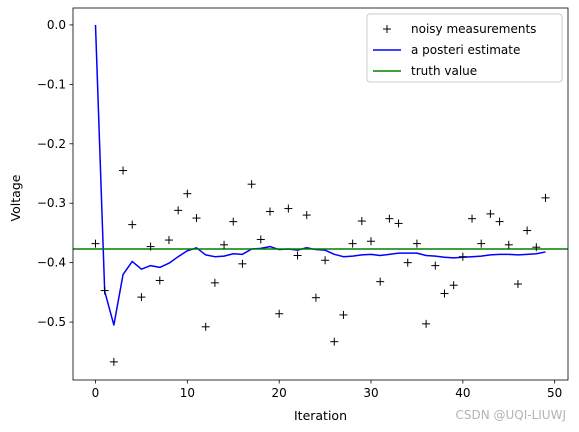 The height and width of the screenshot is (432, 579). Describe the element at coordinates (15, 197) in the screenshot. I see `y-axis-label: Voltage` at that location.